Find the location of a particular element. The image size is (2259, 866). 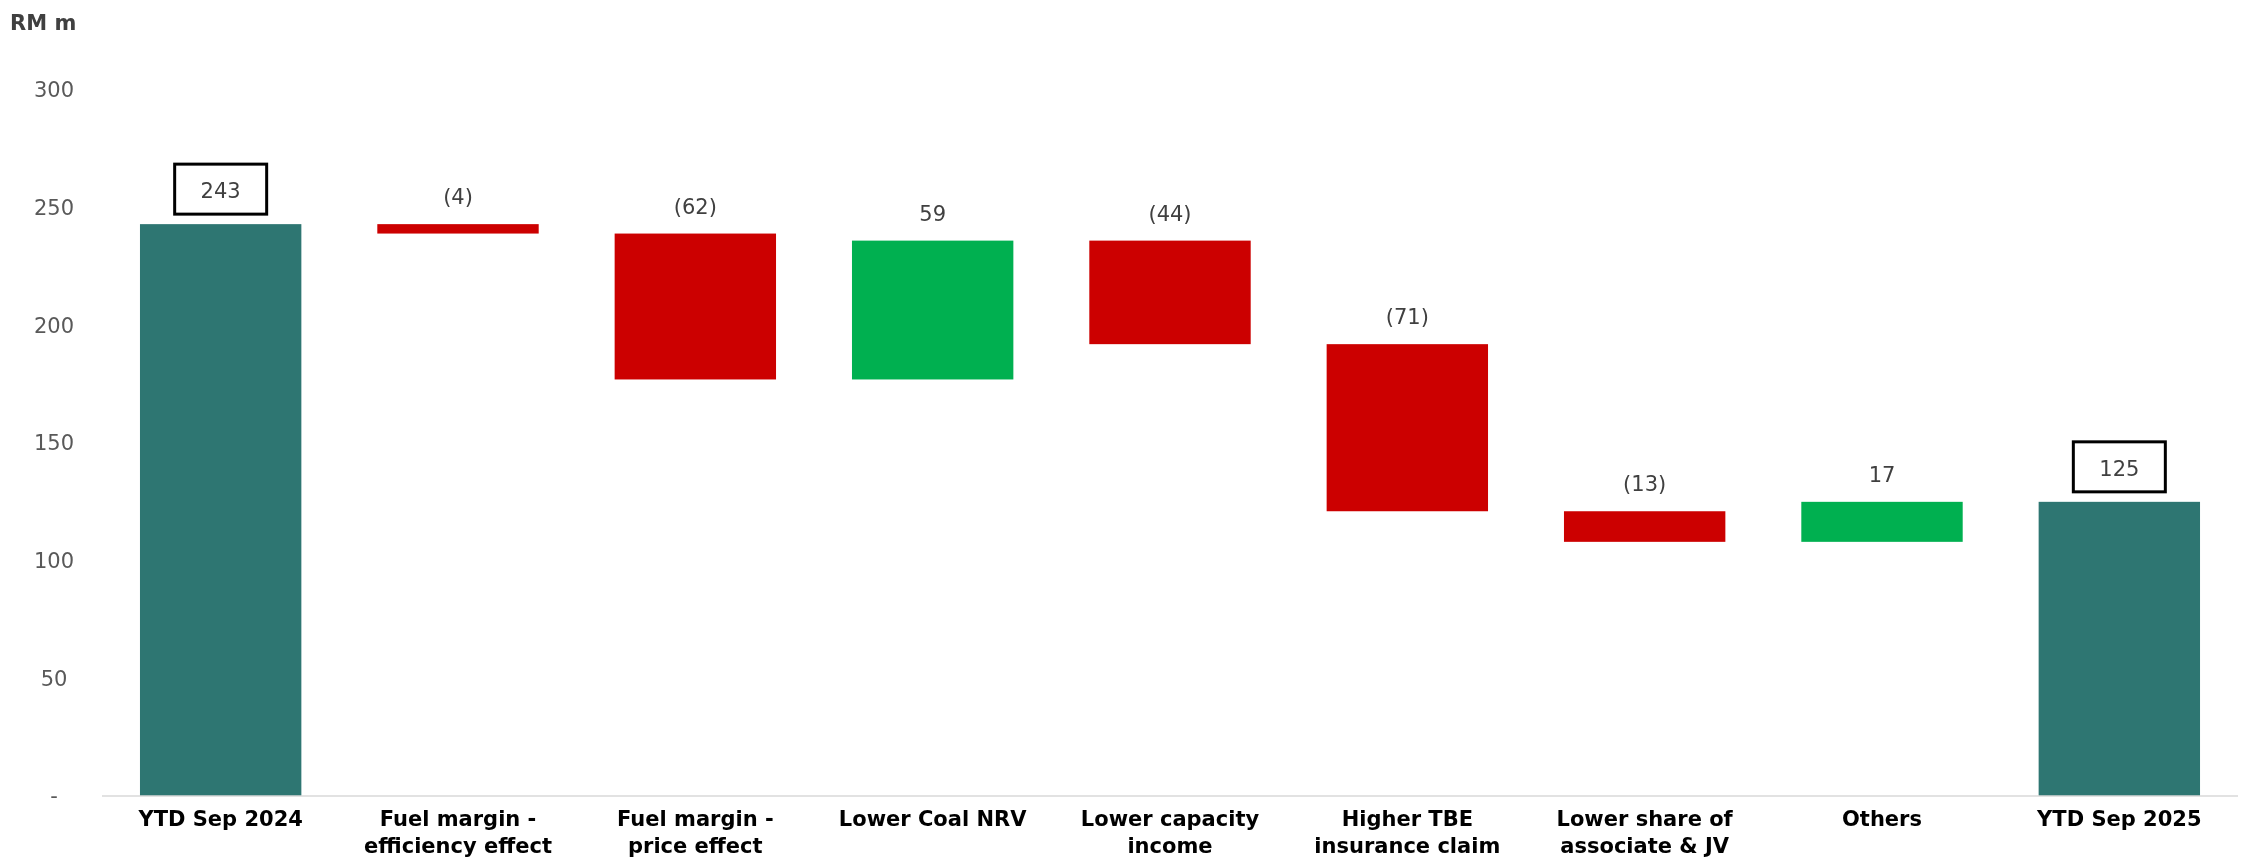

x-tick-label: YTD Sep 2025 is located at coordinates (2119, 819).